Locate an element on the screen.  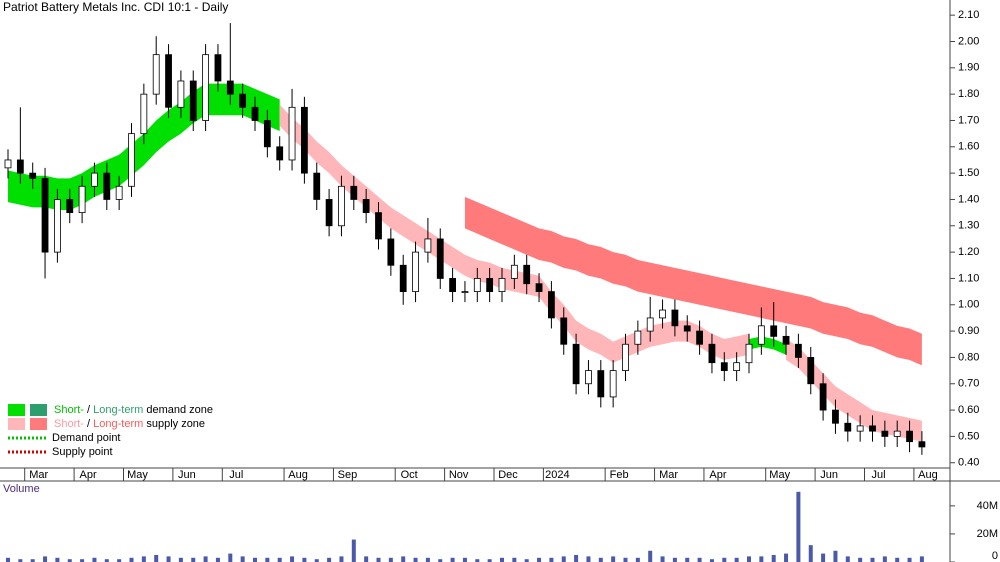
y-tick-label: 1.10 is located at coordinates (968, 278).